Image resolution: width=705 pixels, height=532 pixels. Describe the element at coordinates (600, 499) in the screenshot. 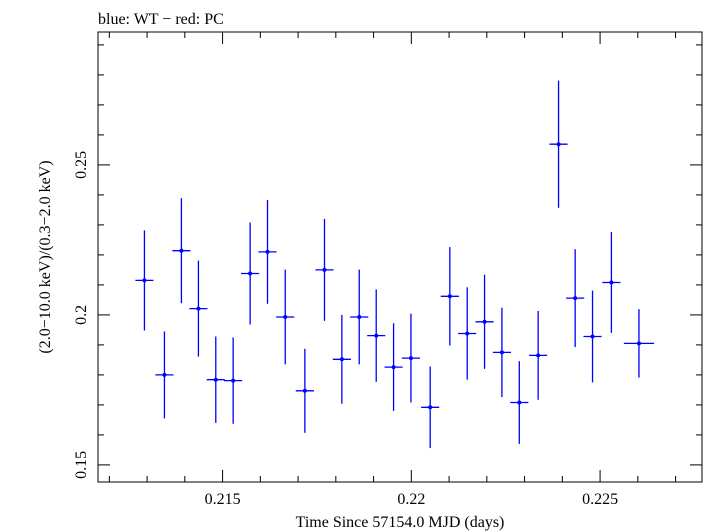

I see `x-tick-label: 0.225` at that location.